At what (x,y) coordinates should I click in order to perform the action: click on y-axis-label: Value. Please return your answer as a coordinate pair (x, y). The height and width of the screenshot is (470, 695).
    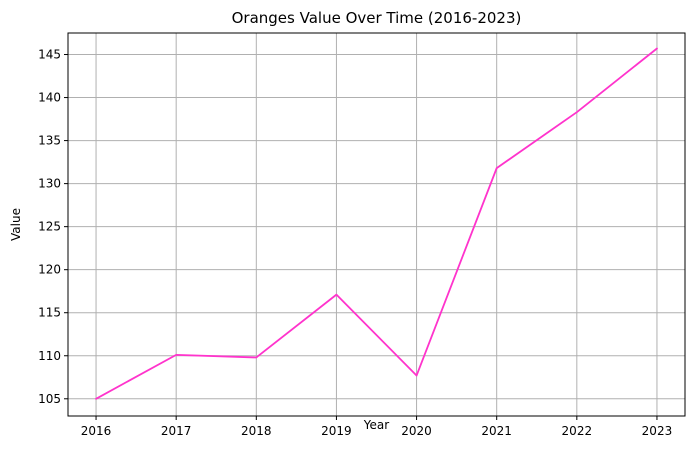
    Looking at the image, I should click on (16, 224).